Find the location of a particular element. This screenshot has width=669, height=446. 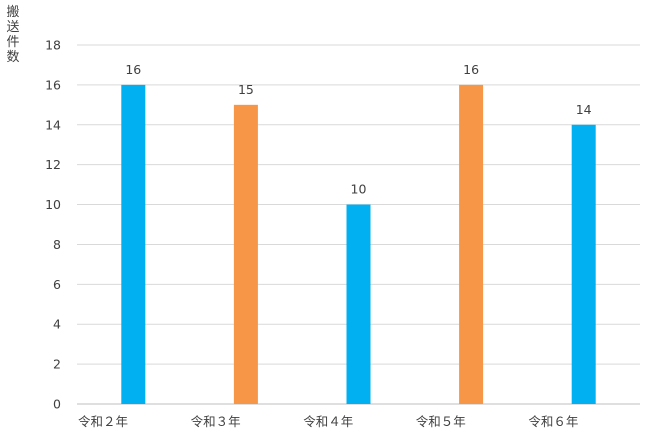

y-axis-label-char: 数 is located at coordinates (13, 57).